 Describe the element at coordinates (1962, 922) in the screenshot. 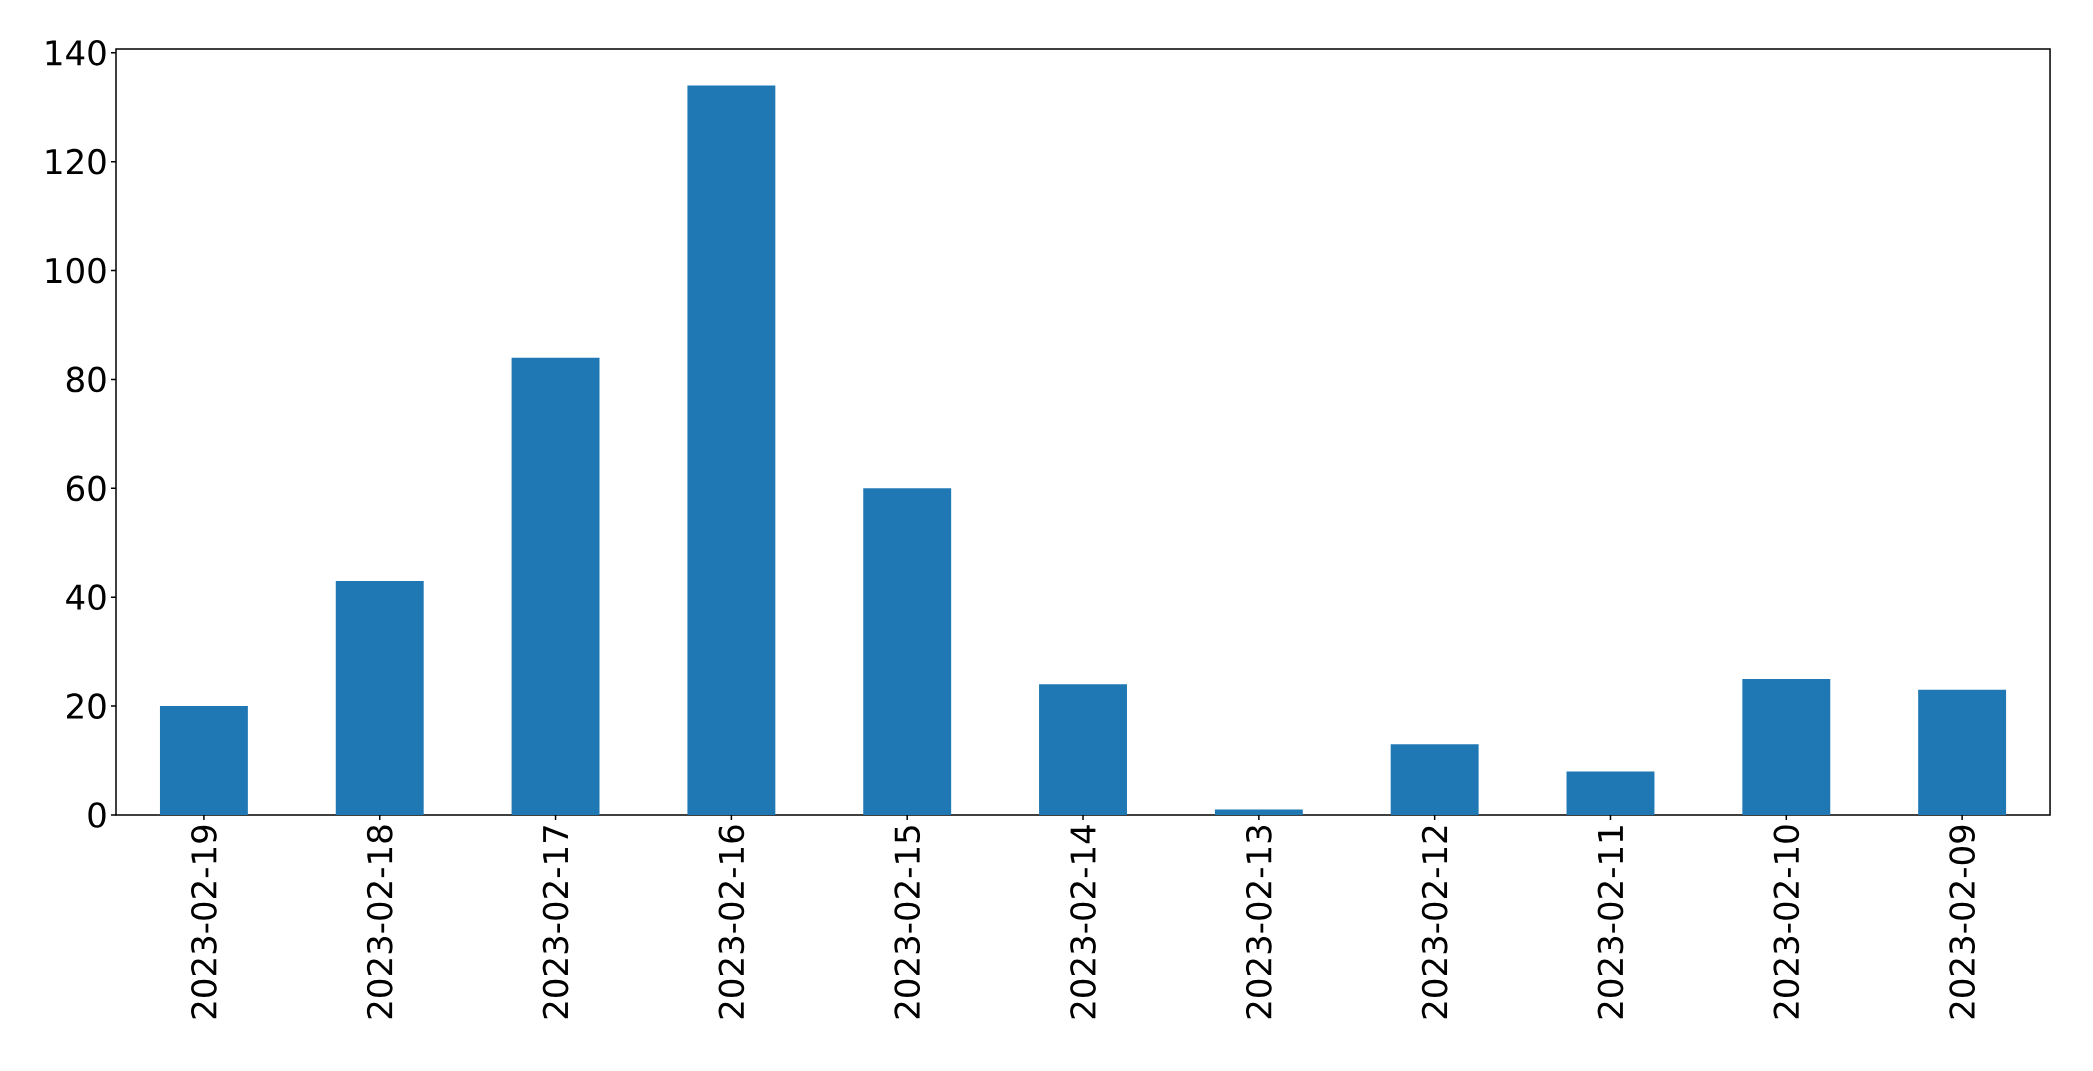

I see `x-tick-label: 2023-02-09` at that location.